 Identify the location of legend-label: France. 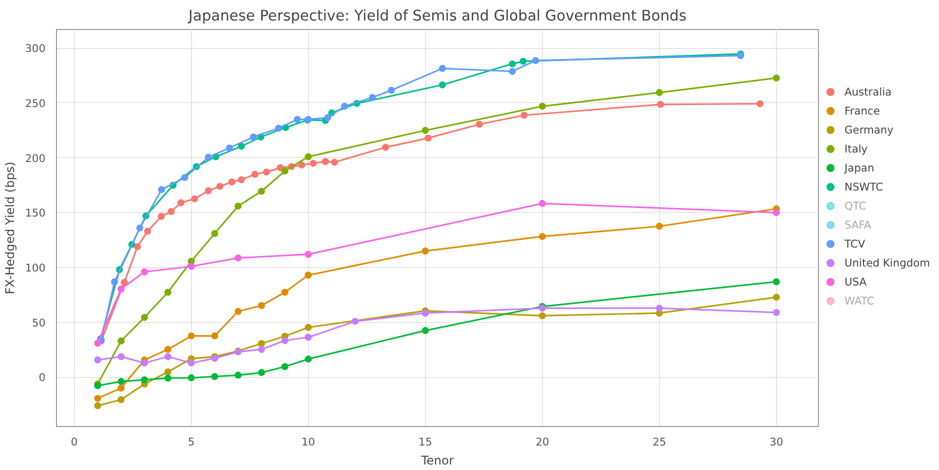
(862, 111).